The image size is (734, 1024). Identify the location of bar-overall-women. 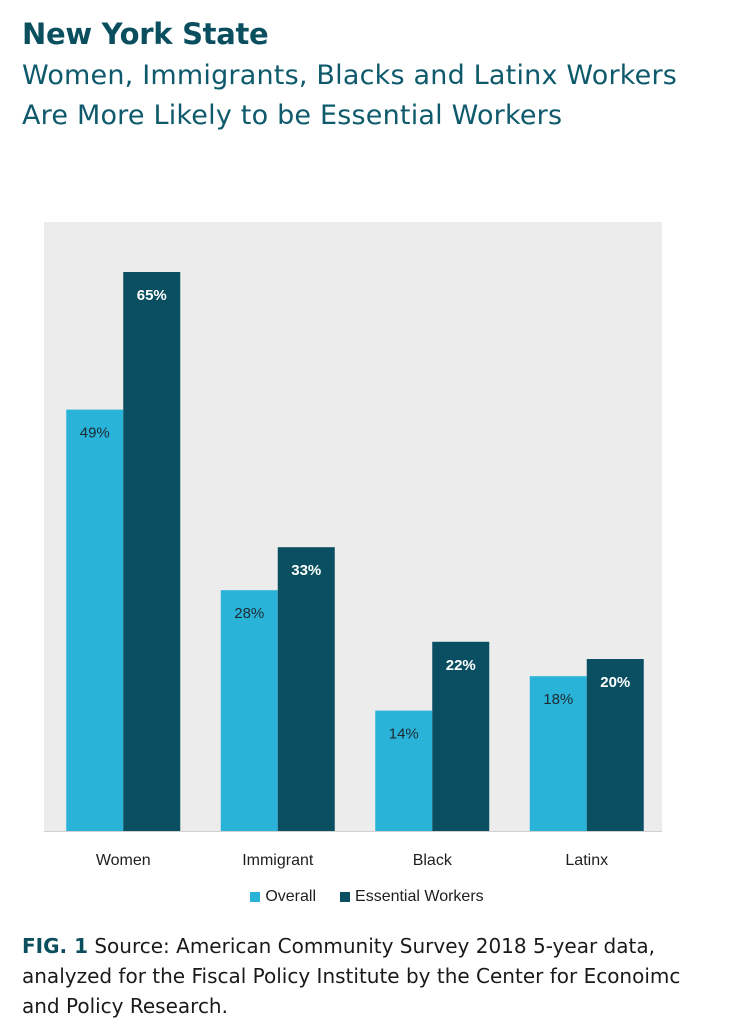
(95, 620).